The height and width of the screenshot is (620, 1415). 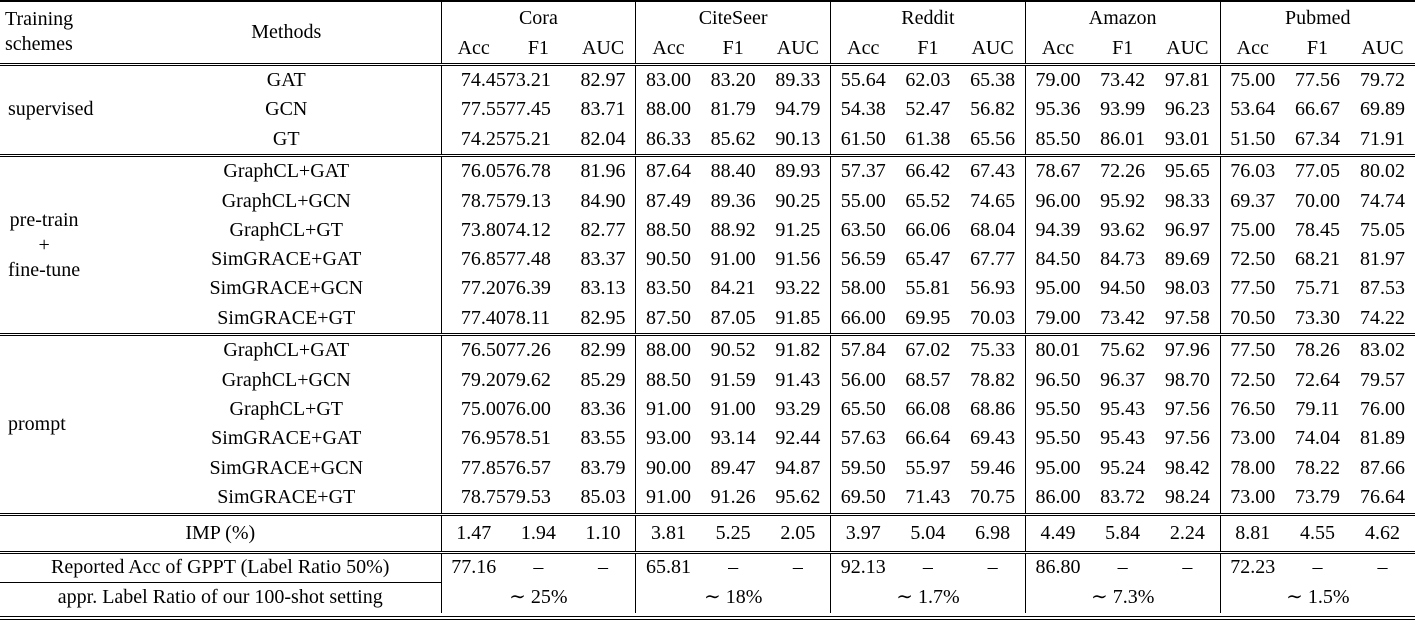 What do you see at coordinates (1123, 79) in the screenshot?
I see `metric-value-cell: 73.42` at bounding box center [1123, 79].